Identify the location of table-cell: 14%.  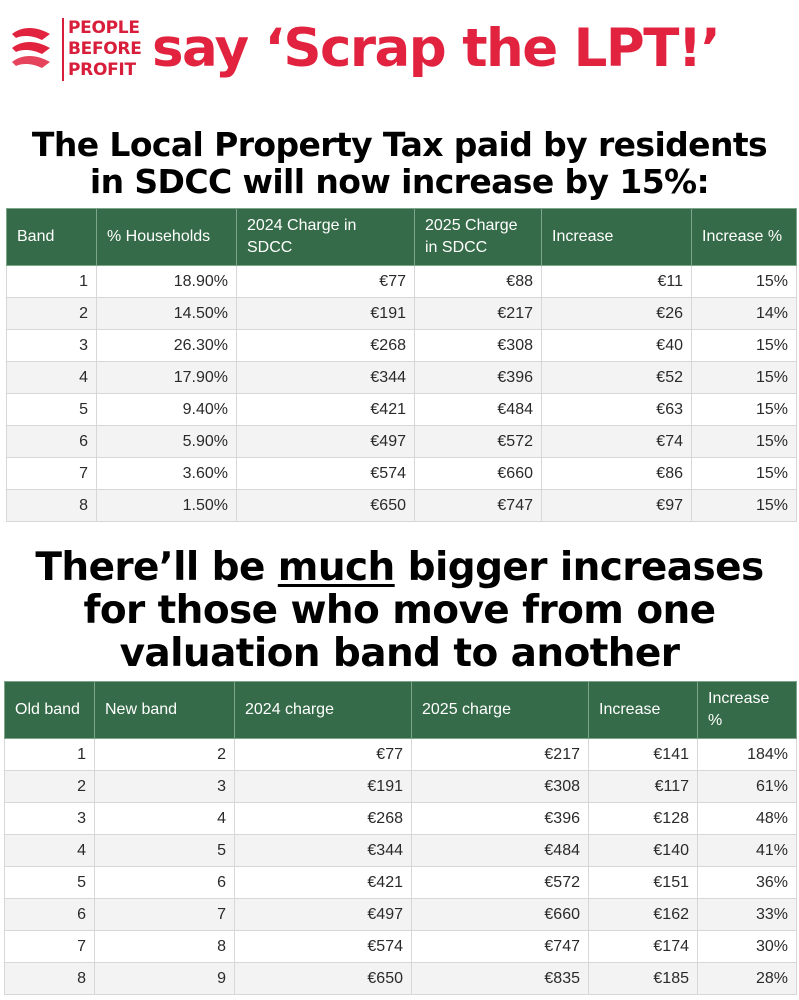
(744, 313).